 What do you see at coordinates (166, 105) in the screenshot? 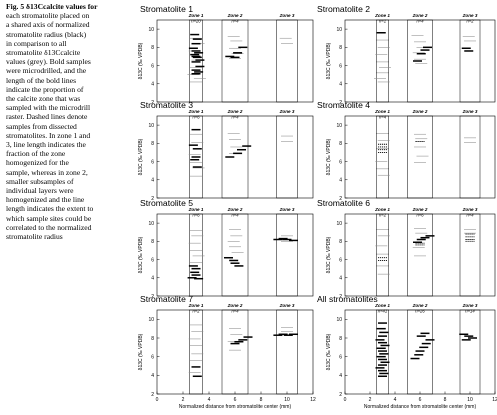
I see `panel-title: Stromatolite 3` at bounding box center [166, 105].